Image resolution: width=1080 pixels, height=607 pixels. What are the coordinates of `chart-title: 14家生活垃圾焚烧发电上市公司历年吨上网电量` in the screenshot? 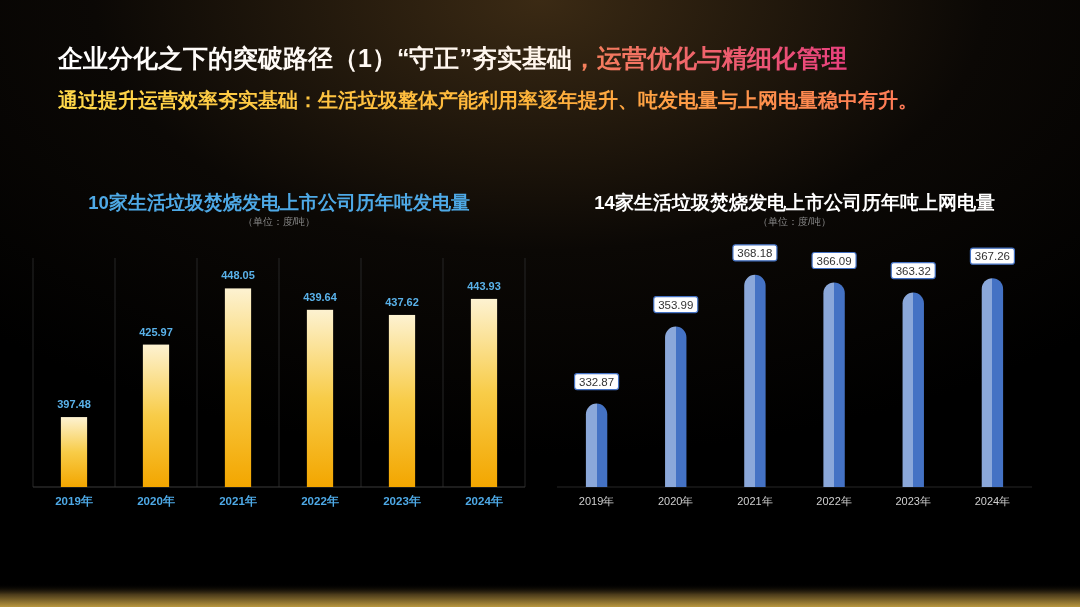 It's located at (794, 202).